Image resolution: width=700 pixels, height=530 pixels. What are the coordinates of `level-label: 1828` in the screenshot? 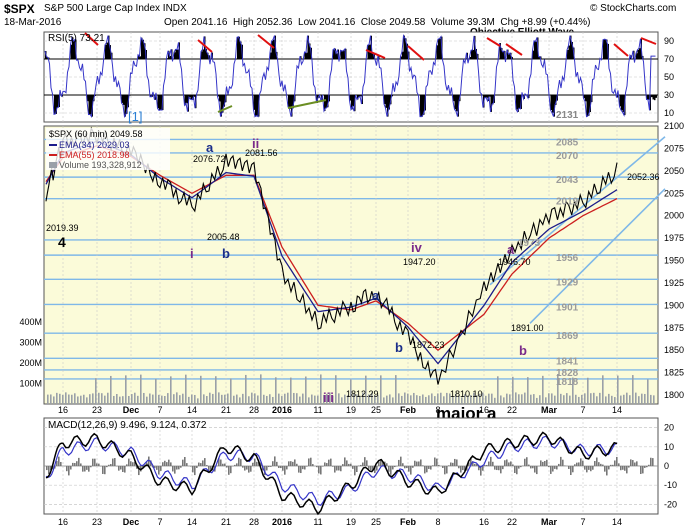 It's located at (567, 373).